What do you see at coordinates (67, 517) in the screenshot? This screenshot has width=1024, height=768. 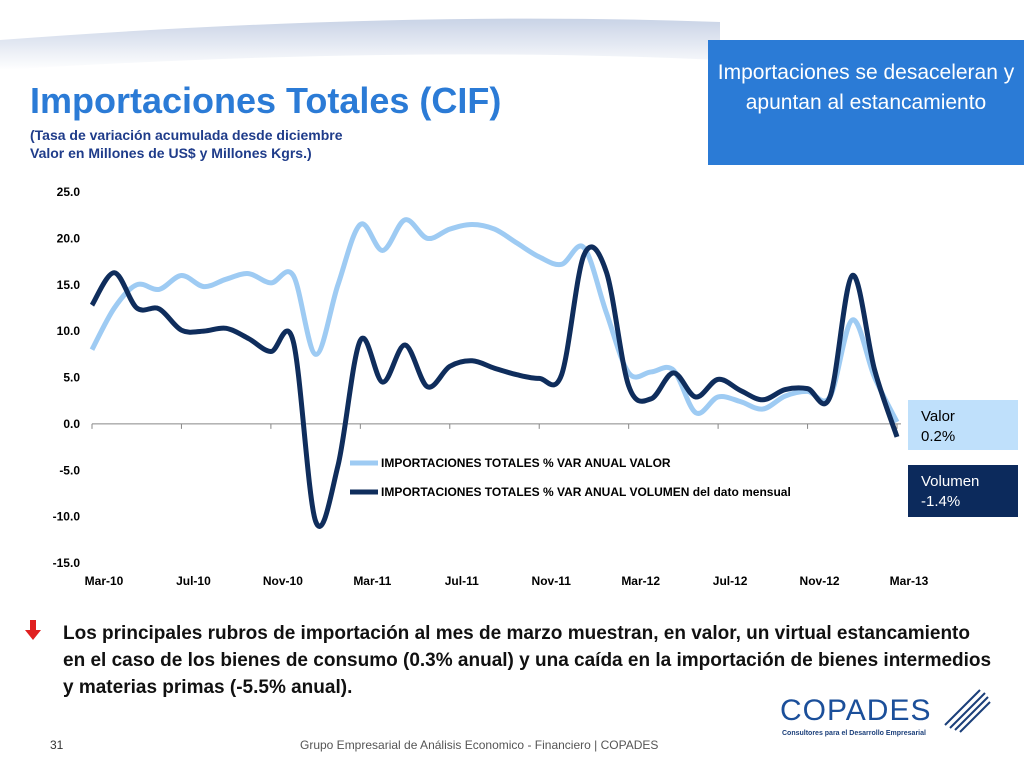 I see `y-tick-label: -10.0` at bounding box center [67, 517].